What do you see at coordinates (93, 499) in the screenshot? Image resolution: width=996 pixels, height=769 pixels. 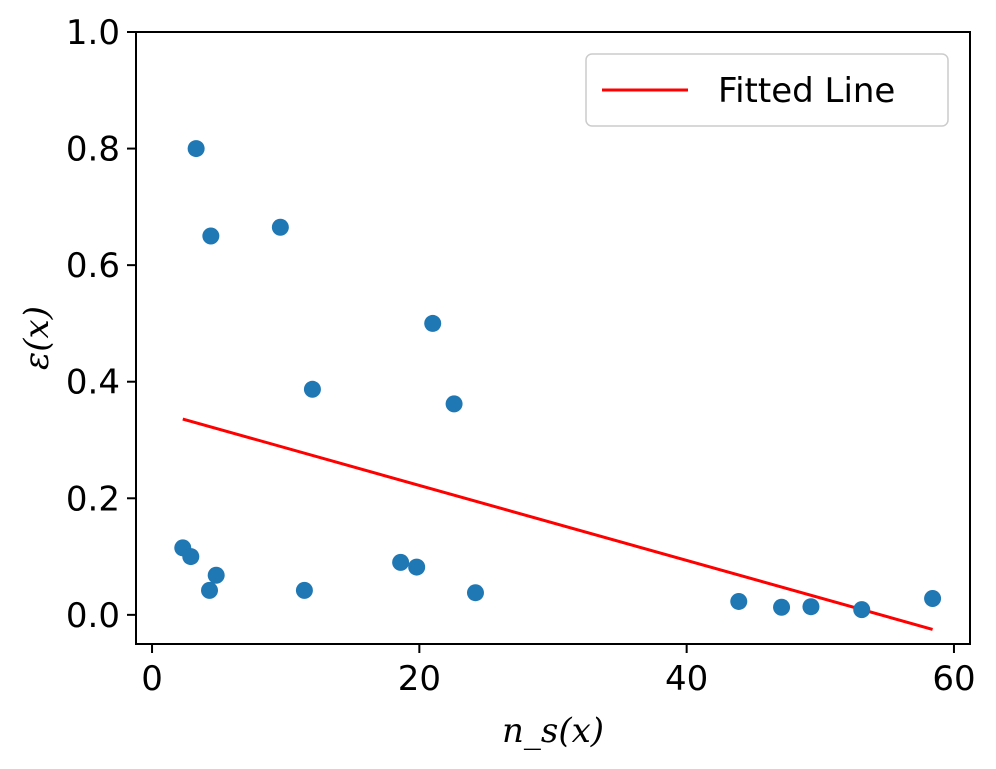 I see `y-tick-label: 0.2` at bounding box center [93, 499].